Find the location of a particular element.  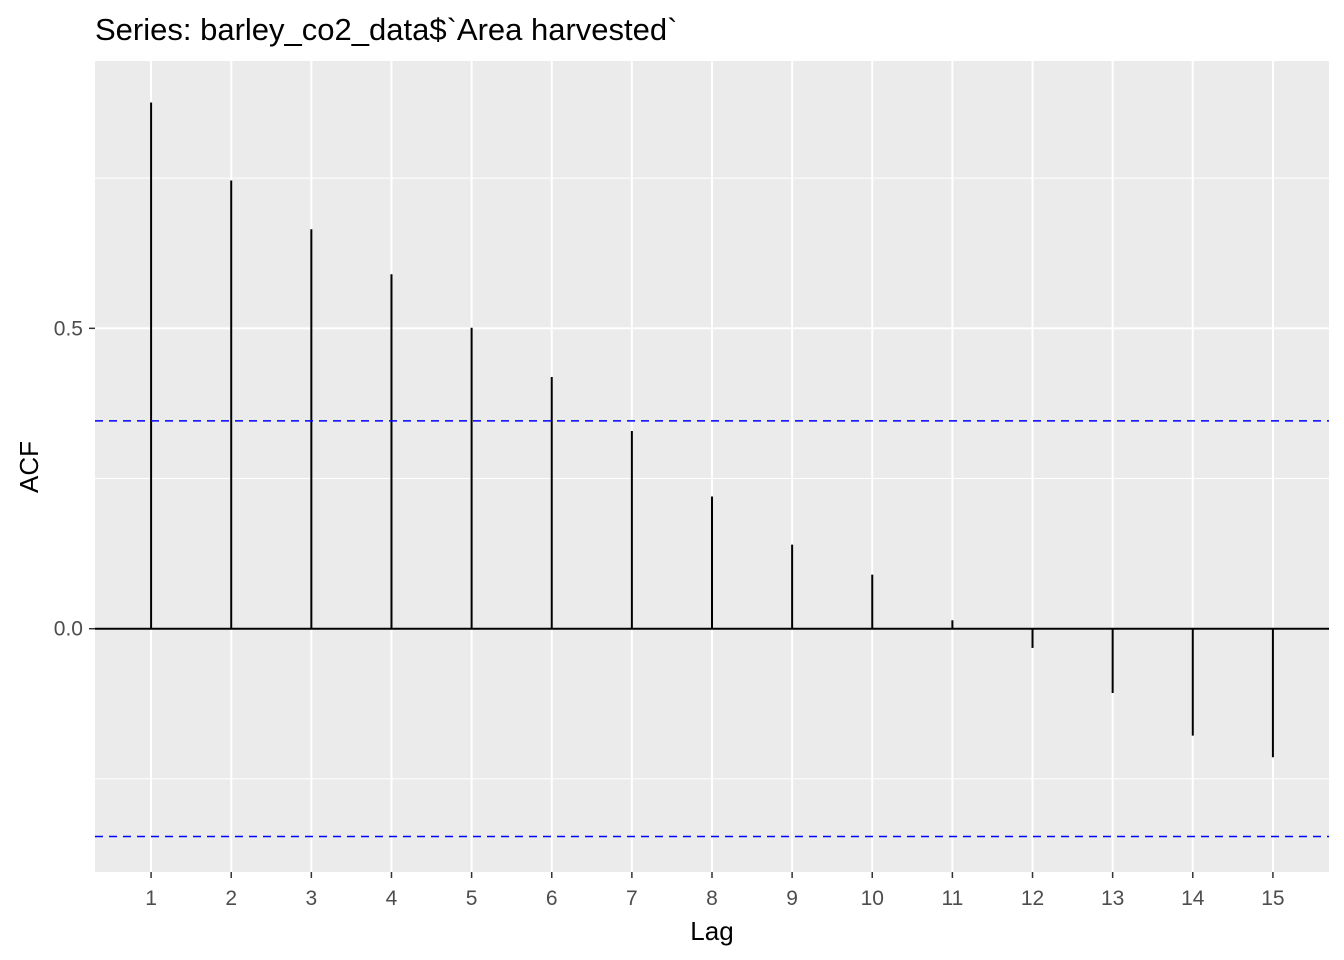

y-tick-label: 0.0 is located at coordinates (68, 629).